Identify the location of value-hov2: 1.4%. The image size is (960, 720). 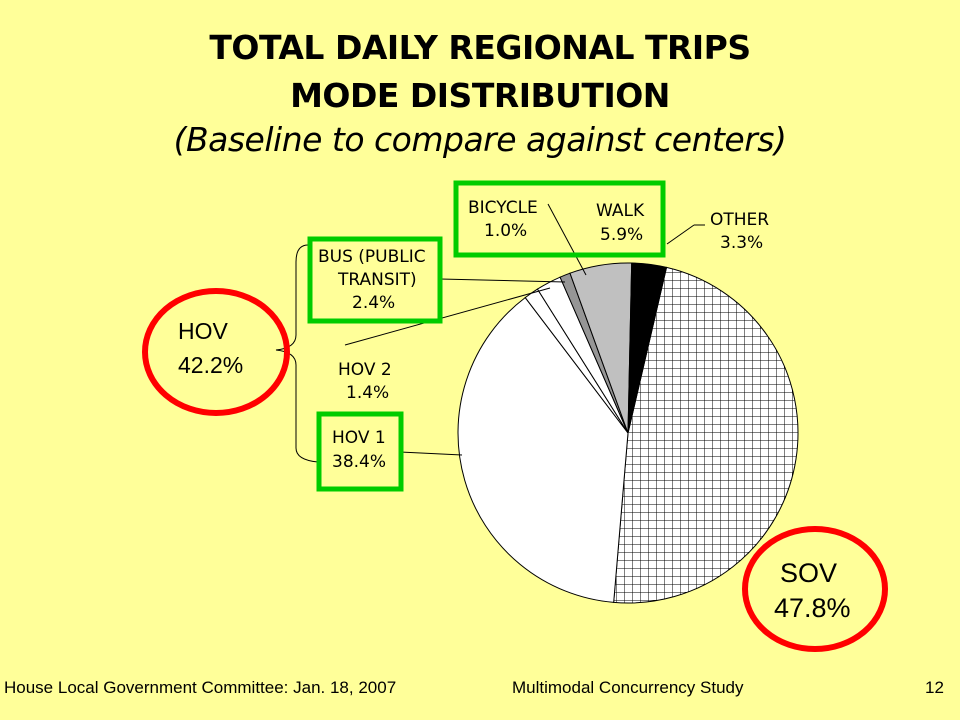
(367, 393).